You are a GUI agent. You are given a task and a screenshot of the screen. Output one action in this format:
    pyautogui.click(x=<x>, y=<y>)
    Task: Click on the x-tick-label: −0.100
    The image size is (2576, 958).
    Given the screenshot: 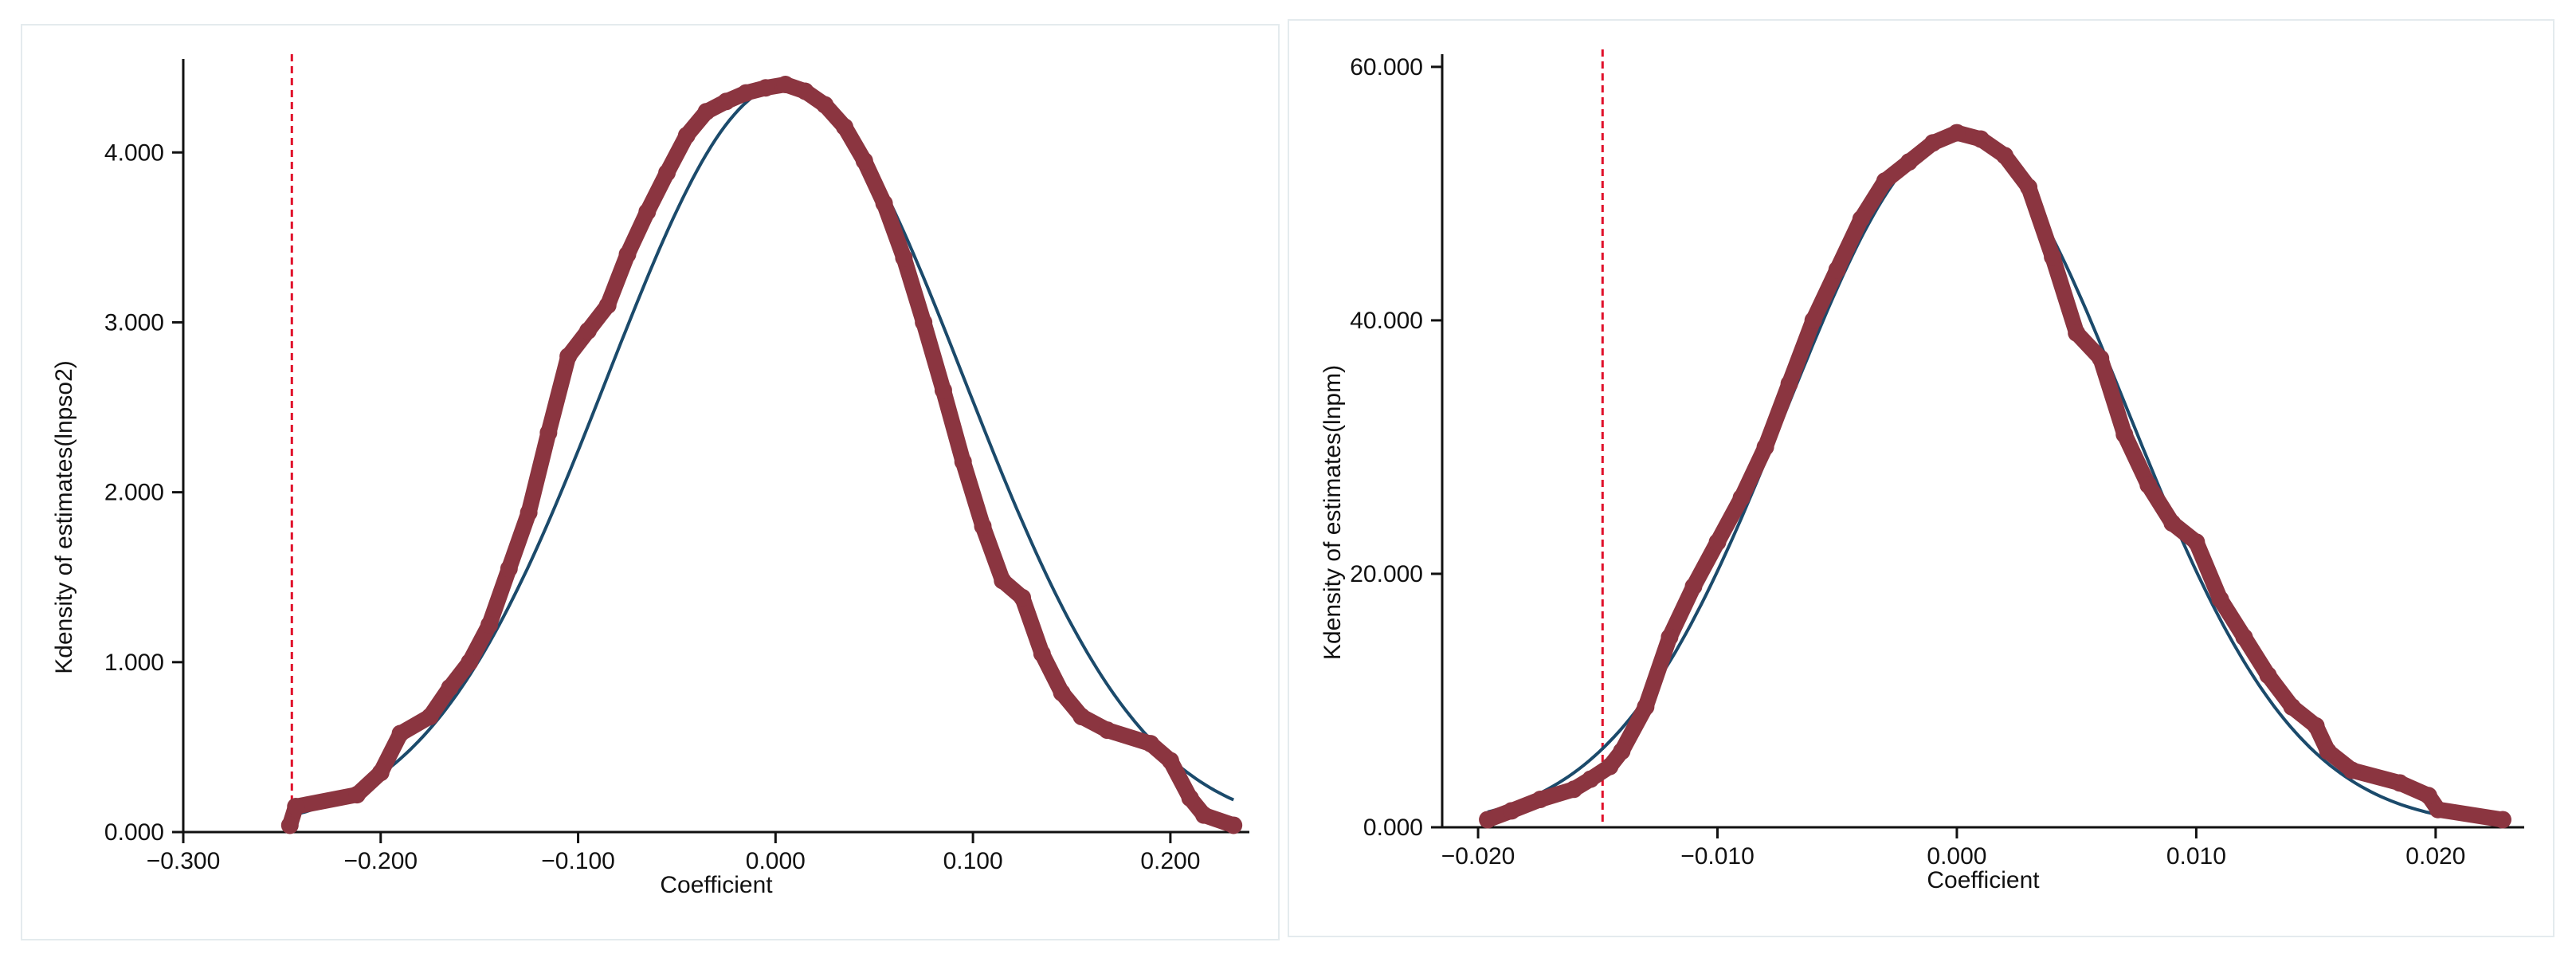 What is the action you would take?
    pyautogui.click(x=578, y=861)
    